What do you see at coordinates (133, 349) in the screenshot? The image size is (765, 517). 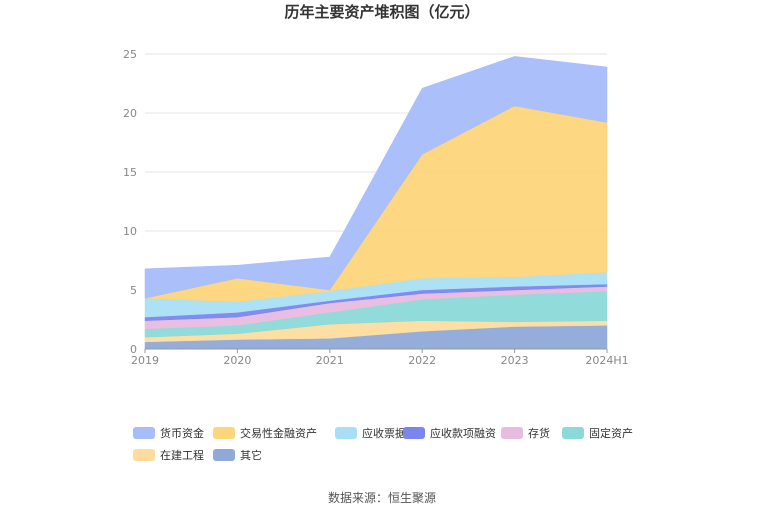 I see `y-tick-label: 0` at bounding box center [133, 349].